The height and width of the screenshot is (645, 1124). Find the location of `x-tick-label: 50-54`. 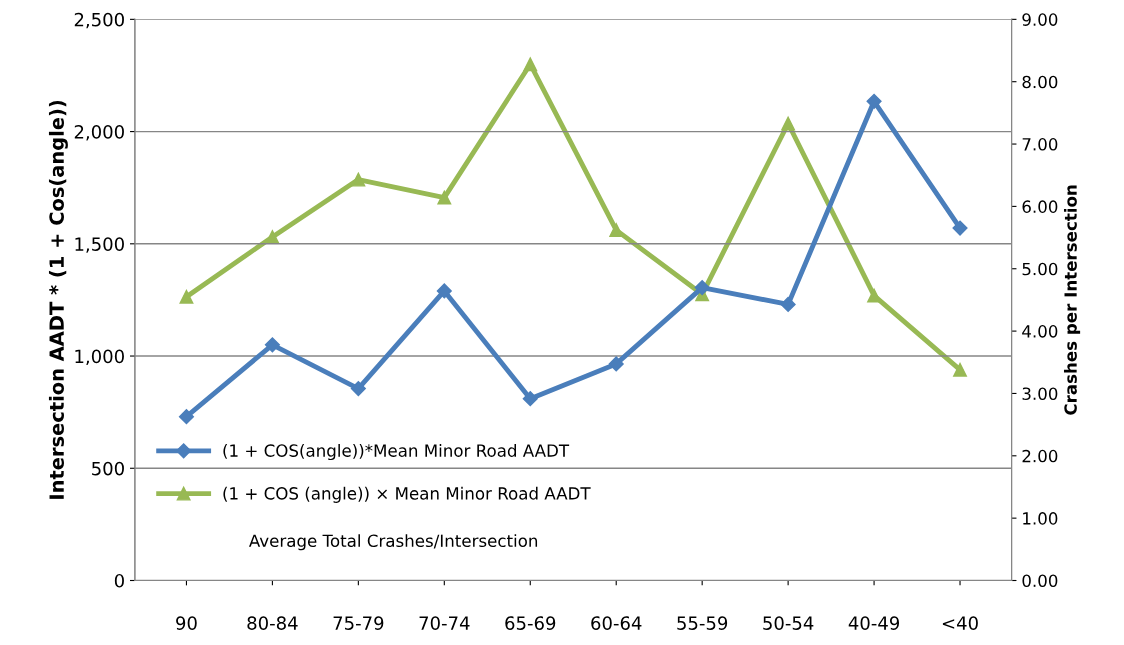

x-tick-label: 50-54 is located at coordinates (788, 623).